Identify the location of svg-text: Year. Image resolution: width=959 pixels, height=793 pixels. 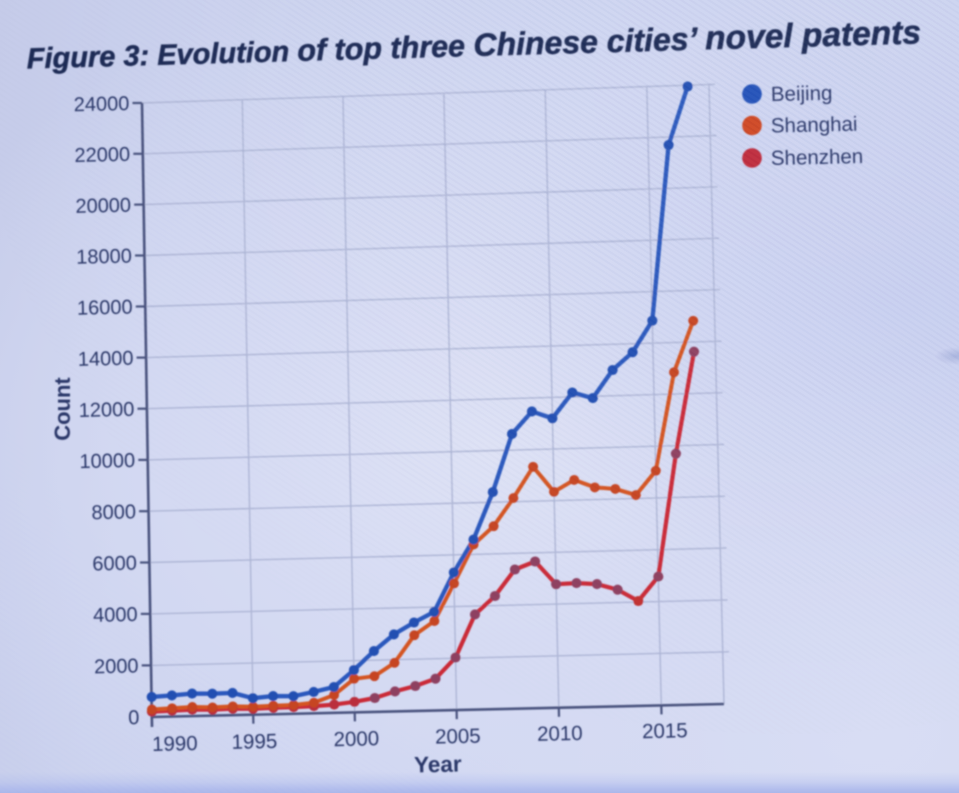
(438, 764).